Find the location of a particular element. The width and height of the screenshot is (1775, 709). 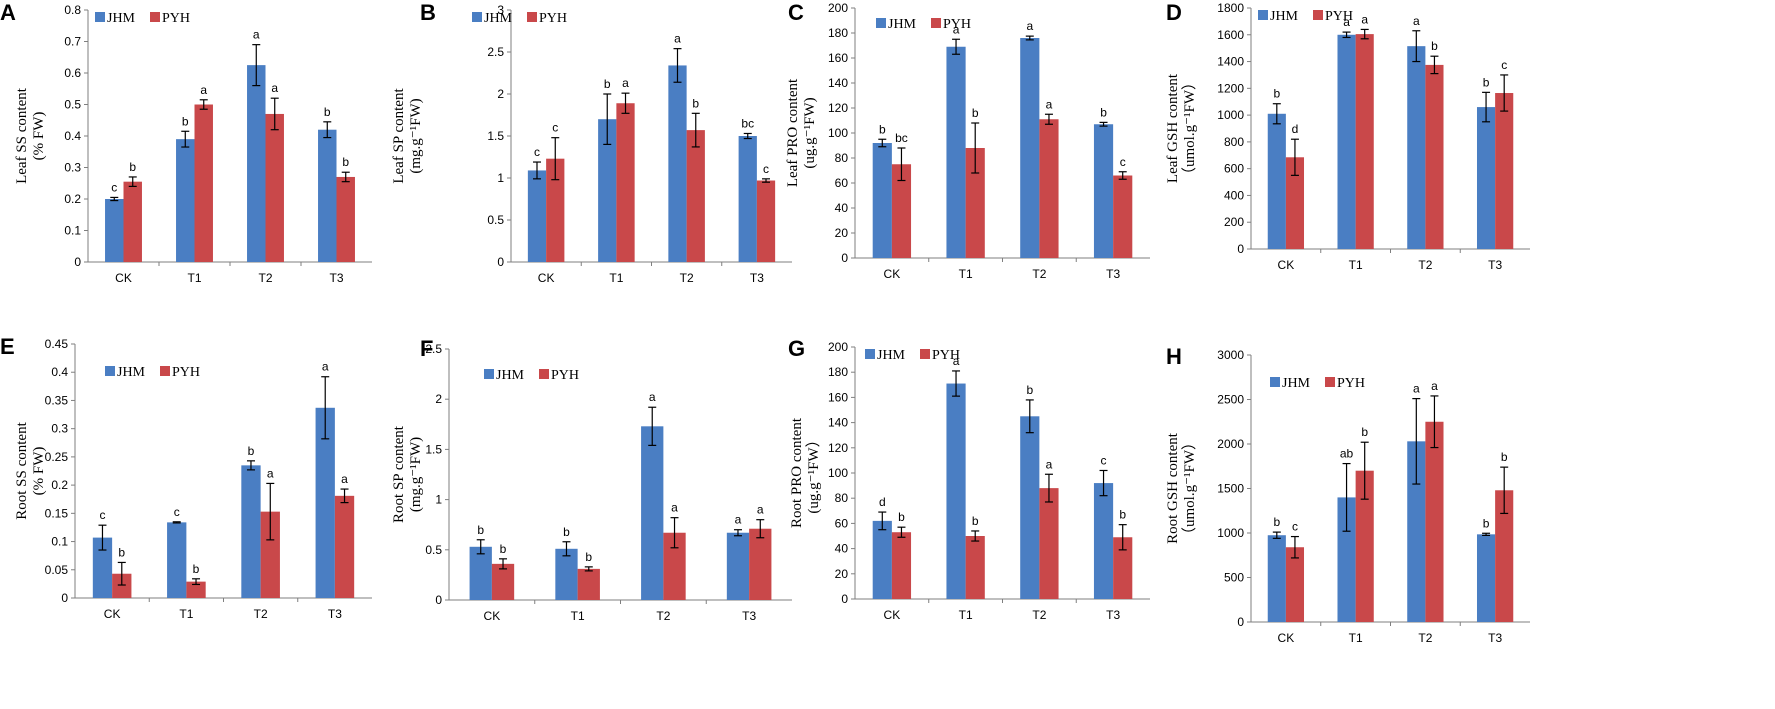

y-tick-label: 20 is located at coordinates (842, 574).